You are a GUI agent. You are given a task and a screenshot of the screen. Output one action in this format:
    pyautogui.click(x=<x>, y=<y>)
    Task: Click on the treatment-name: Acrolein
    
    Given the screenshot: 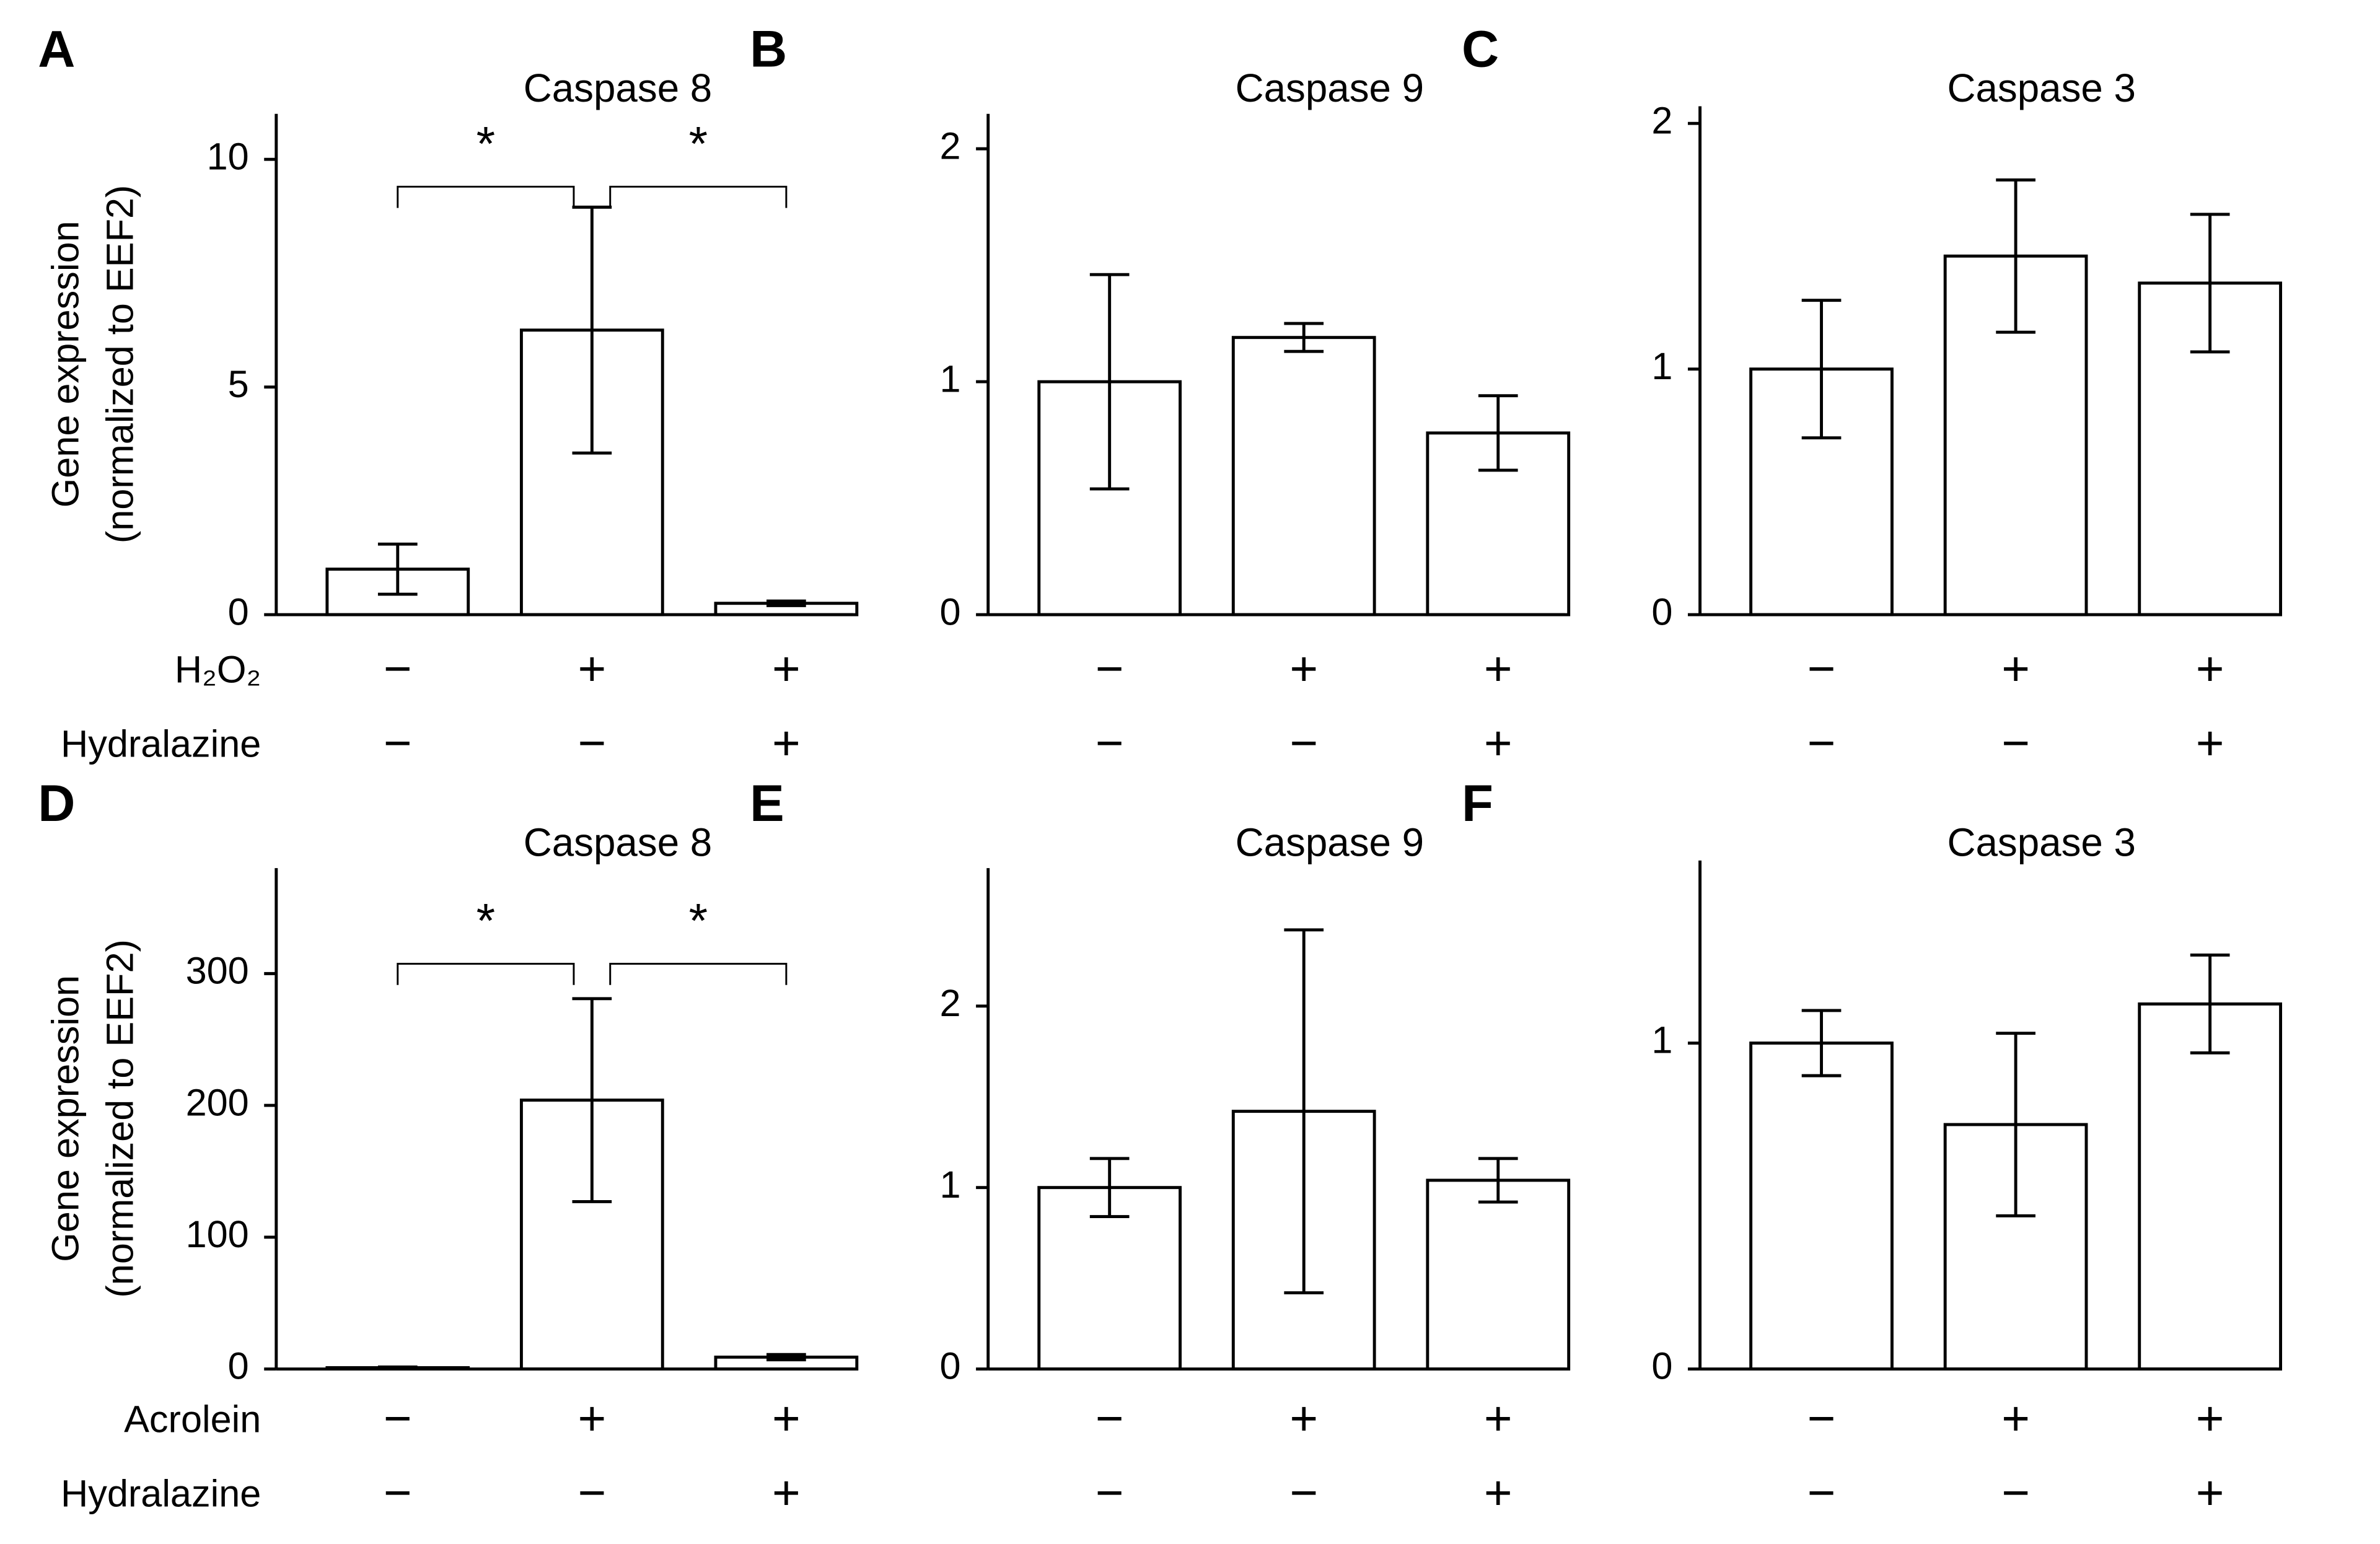 What is the action you would take?
    pyautogui.click(x=192, y=1419)
    